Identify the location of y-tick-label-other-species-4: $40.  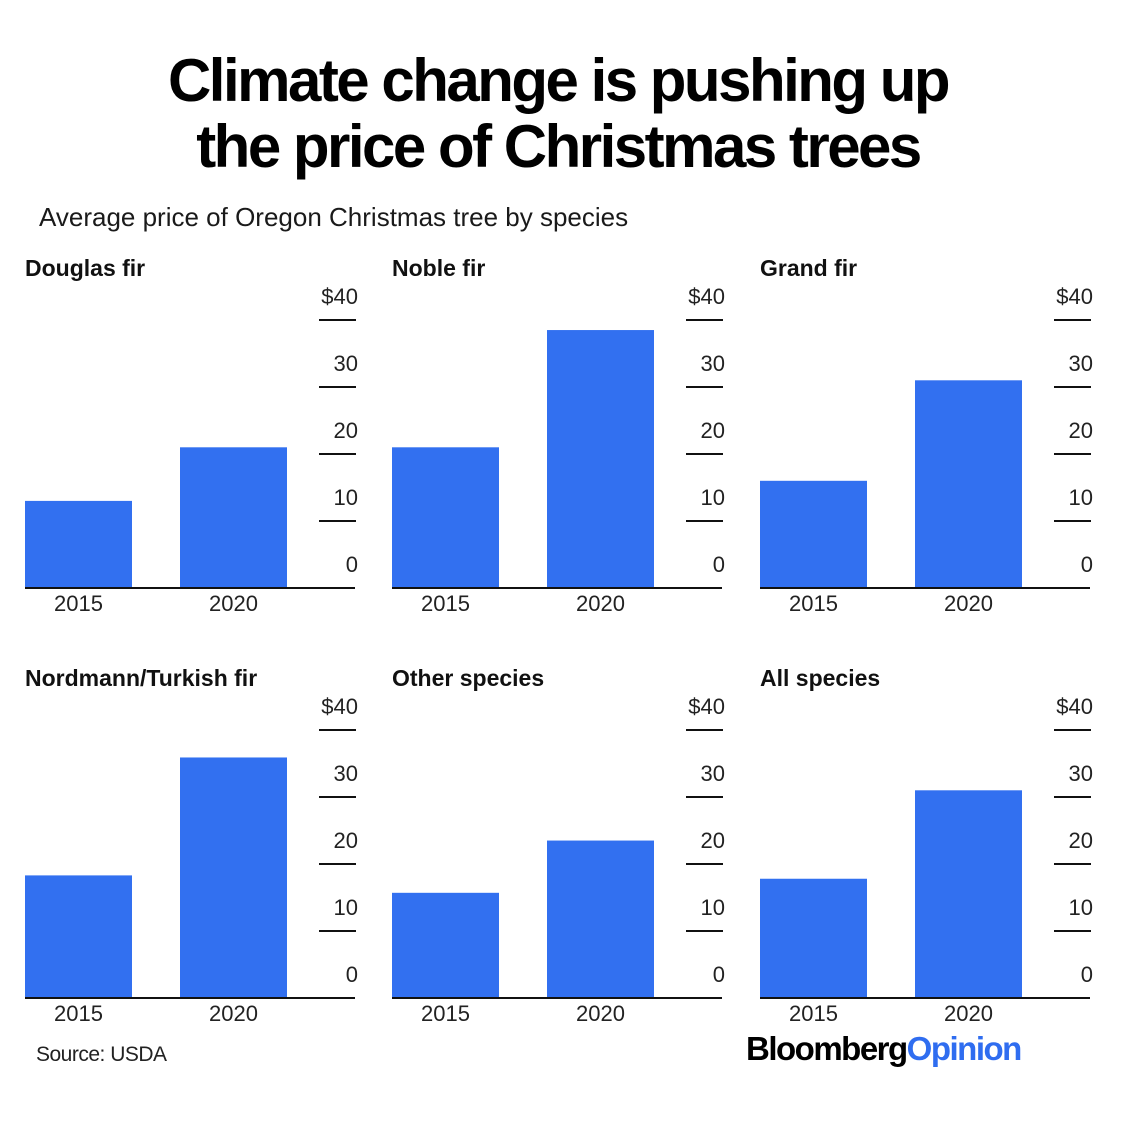
(706, 706).